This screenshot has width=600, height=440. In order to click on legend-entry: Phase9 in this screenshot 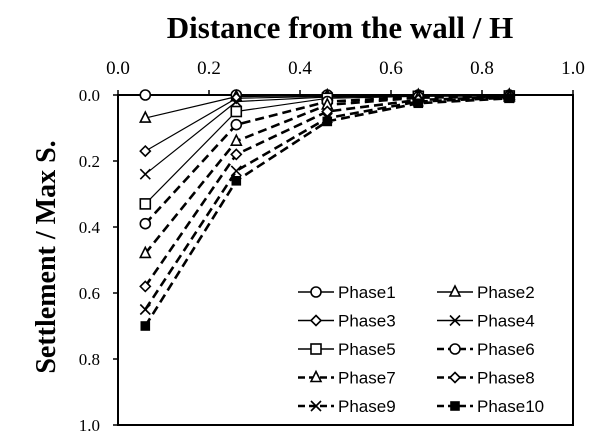, I will do `click(347, 406)`.